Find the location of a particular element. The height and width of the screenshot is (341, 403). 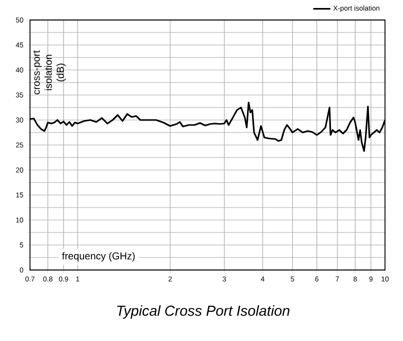

text: Typical Cross Port Isolation is located at coordinates (203, 312).